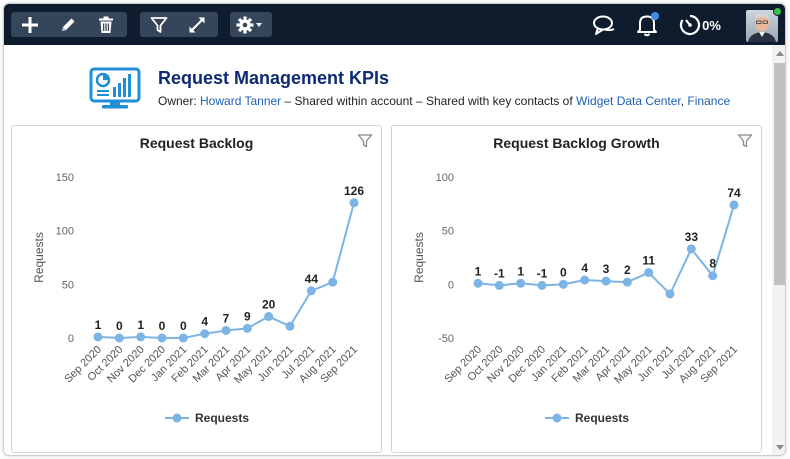  I want to click on data-label: 74, so click(734, 193).